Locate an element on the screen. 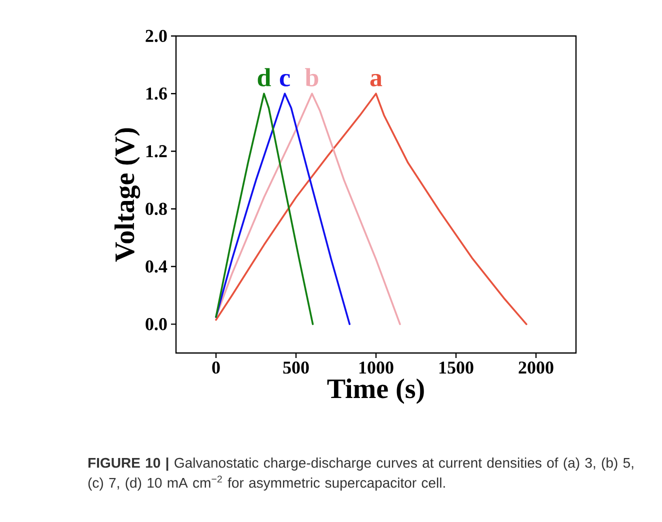 This screenshot has width=662, height=522. x-tick-label: 1000 is located at coordinates (376, 368).